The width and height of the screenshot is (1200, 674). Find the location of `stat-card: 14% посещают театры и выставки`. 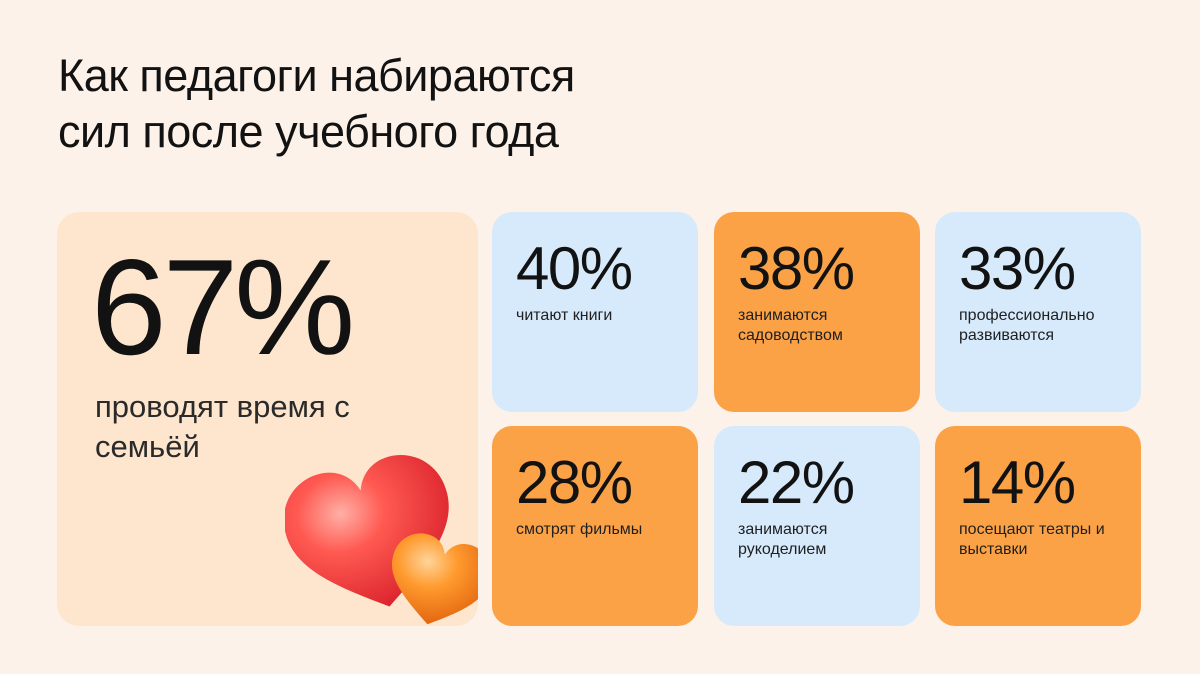

stat-card: 14% посещают театры и выставки is located at coordinates (1038, 526).